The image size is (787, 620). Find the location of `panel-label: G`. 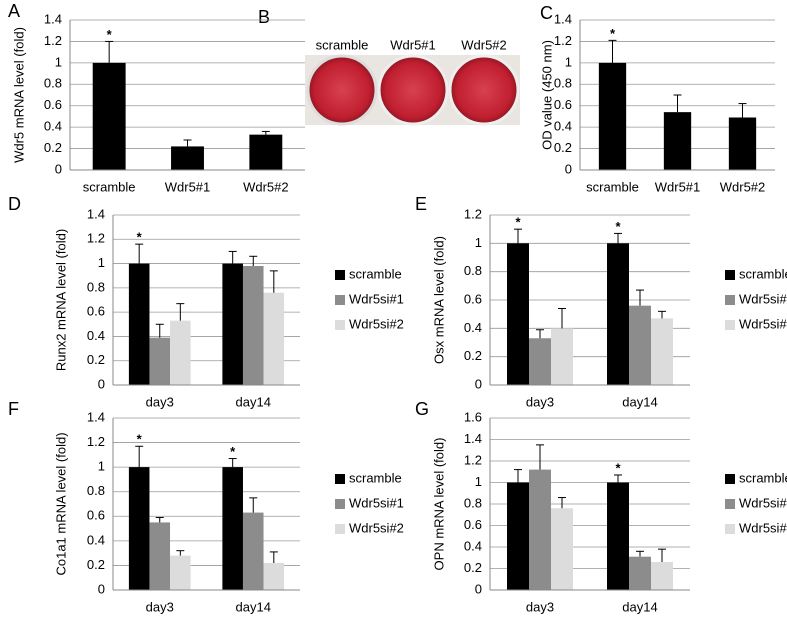

panel-label: G is located at coordinates (422, 409).